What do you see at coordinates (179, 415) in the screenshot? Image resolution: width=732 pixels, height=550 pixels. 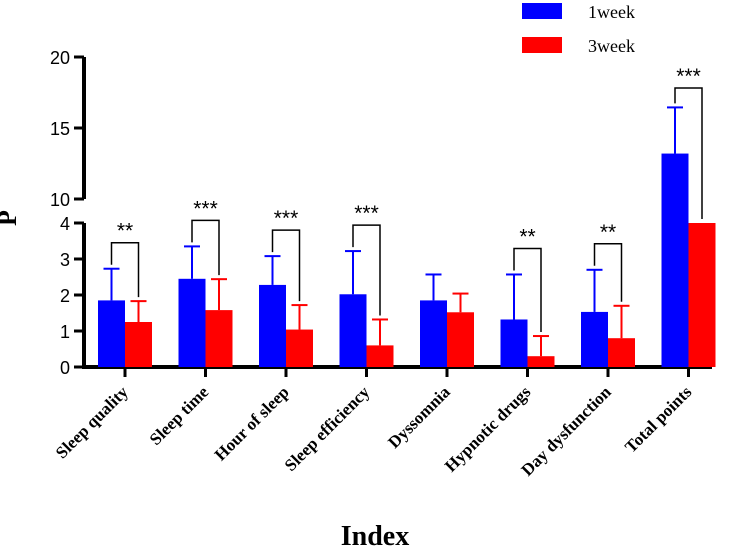 I see `x-tick-label: Sleep time` at bounding box center [179, 415].